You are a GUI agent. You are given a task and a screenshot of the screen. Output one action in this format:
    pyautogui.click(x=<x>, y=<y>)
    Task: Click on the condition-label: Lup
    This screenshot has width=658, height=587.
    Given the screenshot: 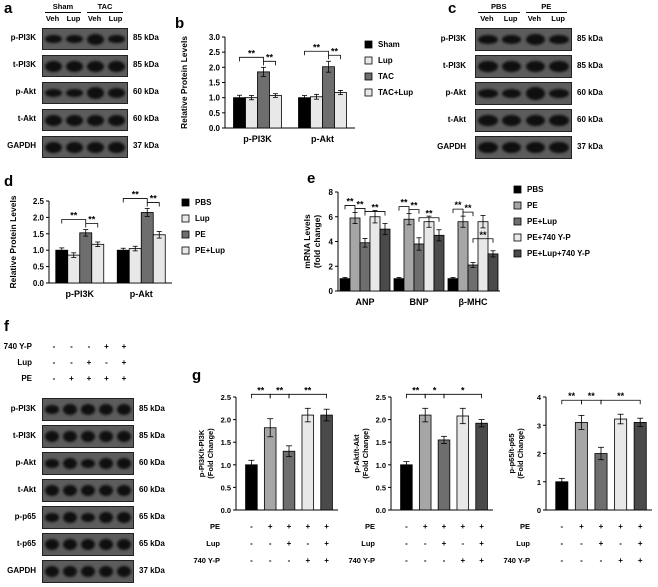 What is the action you would take?
    pyautogui.click(x=523, y=543)
    